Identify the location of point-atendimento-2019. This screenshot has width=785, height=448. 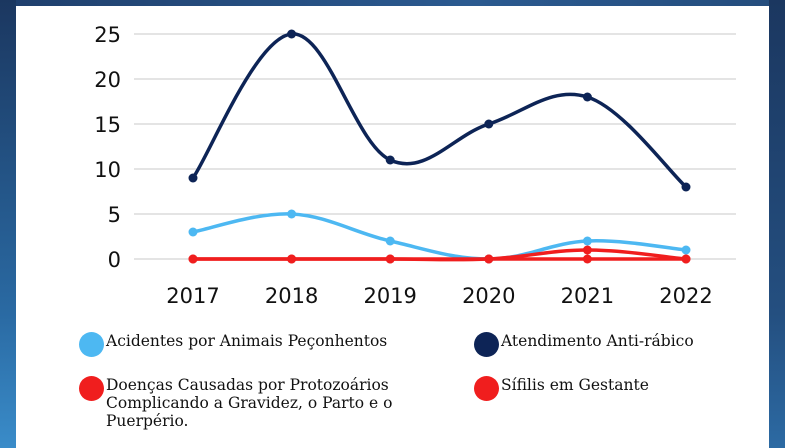
(390, 160).